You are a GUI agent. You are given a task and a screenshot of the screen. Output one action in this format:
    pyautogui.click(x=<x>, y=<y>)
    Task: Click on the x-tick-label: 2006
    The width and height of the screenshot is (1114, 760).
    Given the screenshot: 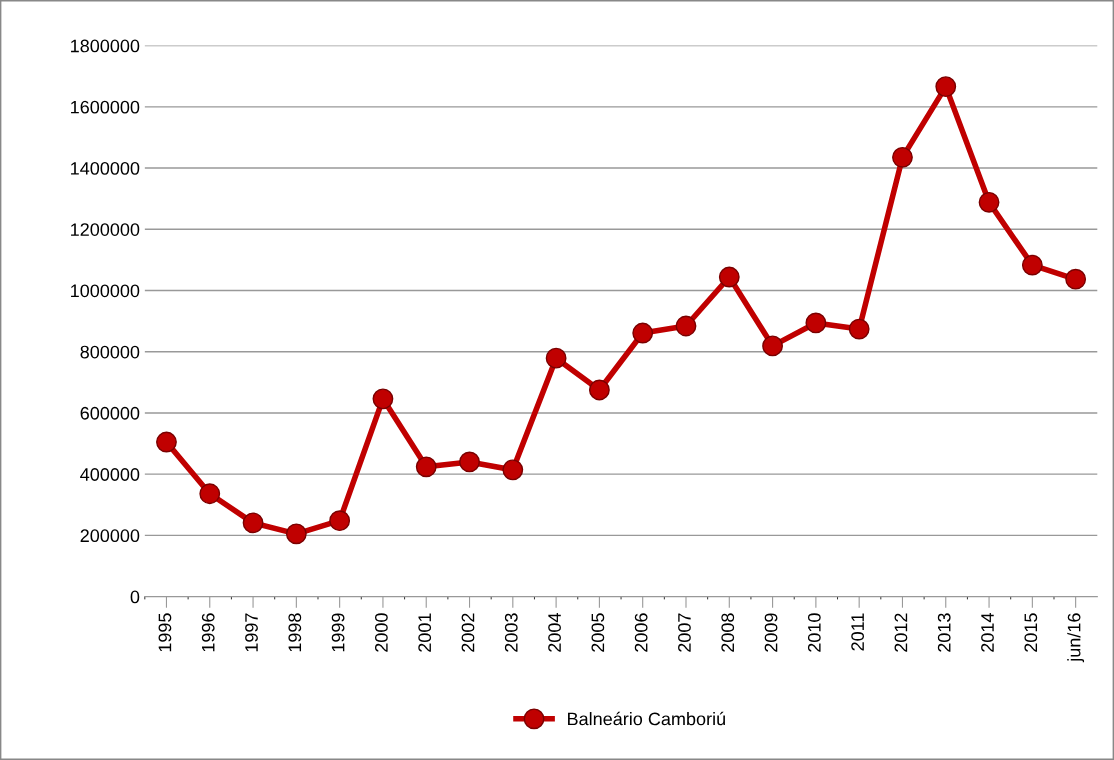 What is the action you would take?
    pyautogui.click(x=641, y=632)
    